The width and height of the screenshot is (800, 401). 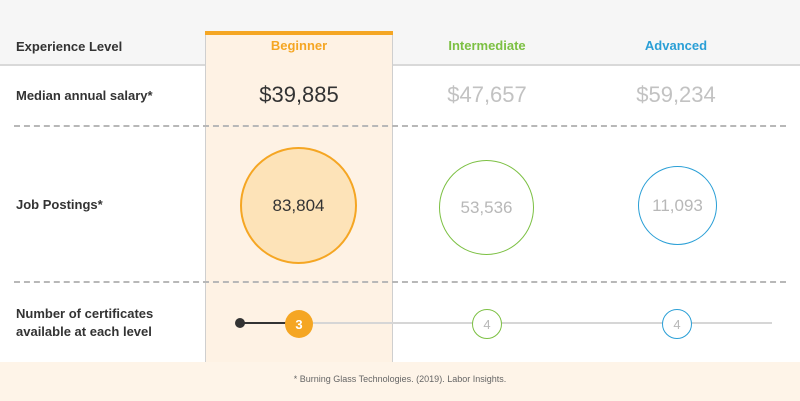 I want to click on column-header-beginner: Beginner, so click(x=299, y=45).